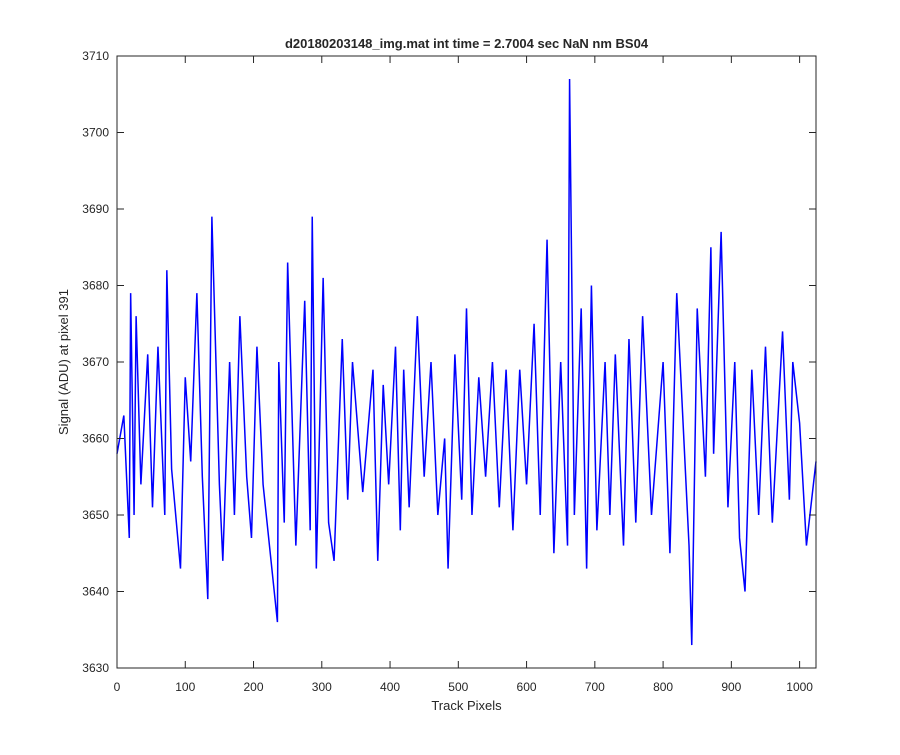 Image resolution: width=900 pixels, height=755 pixels. Describe the element at coordinates (466, 705) in the screenshot. I see `x-axis-label: Track Pixels` at that location.